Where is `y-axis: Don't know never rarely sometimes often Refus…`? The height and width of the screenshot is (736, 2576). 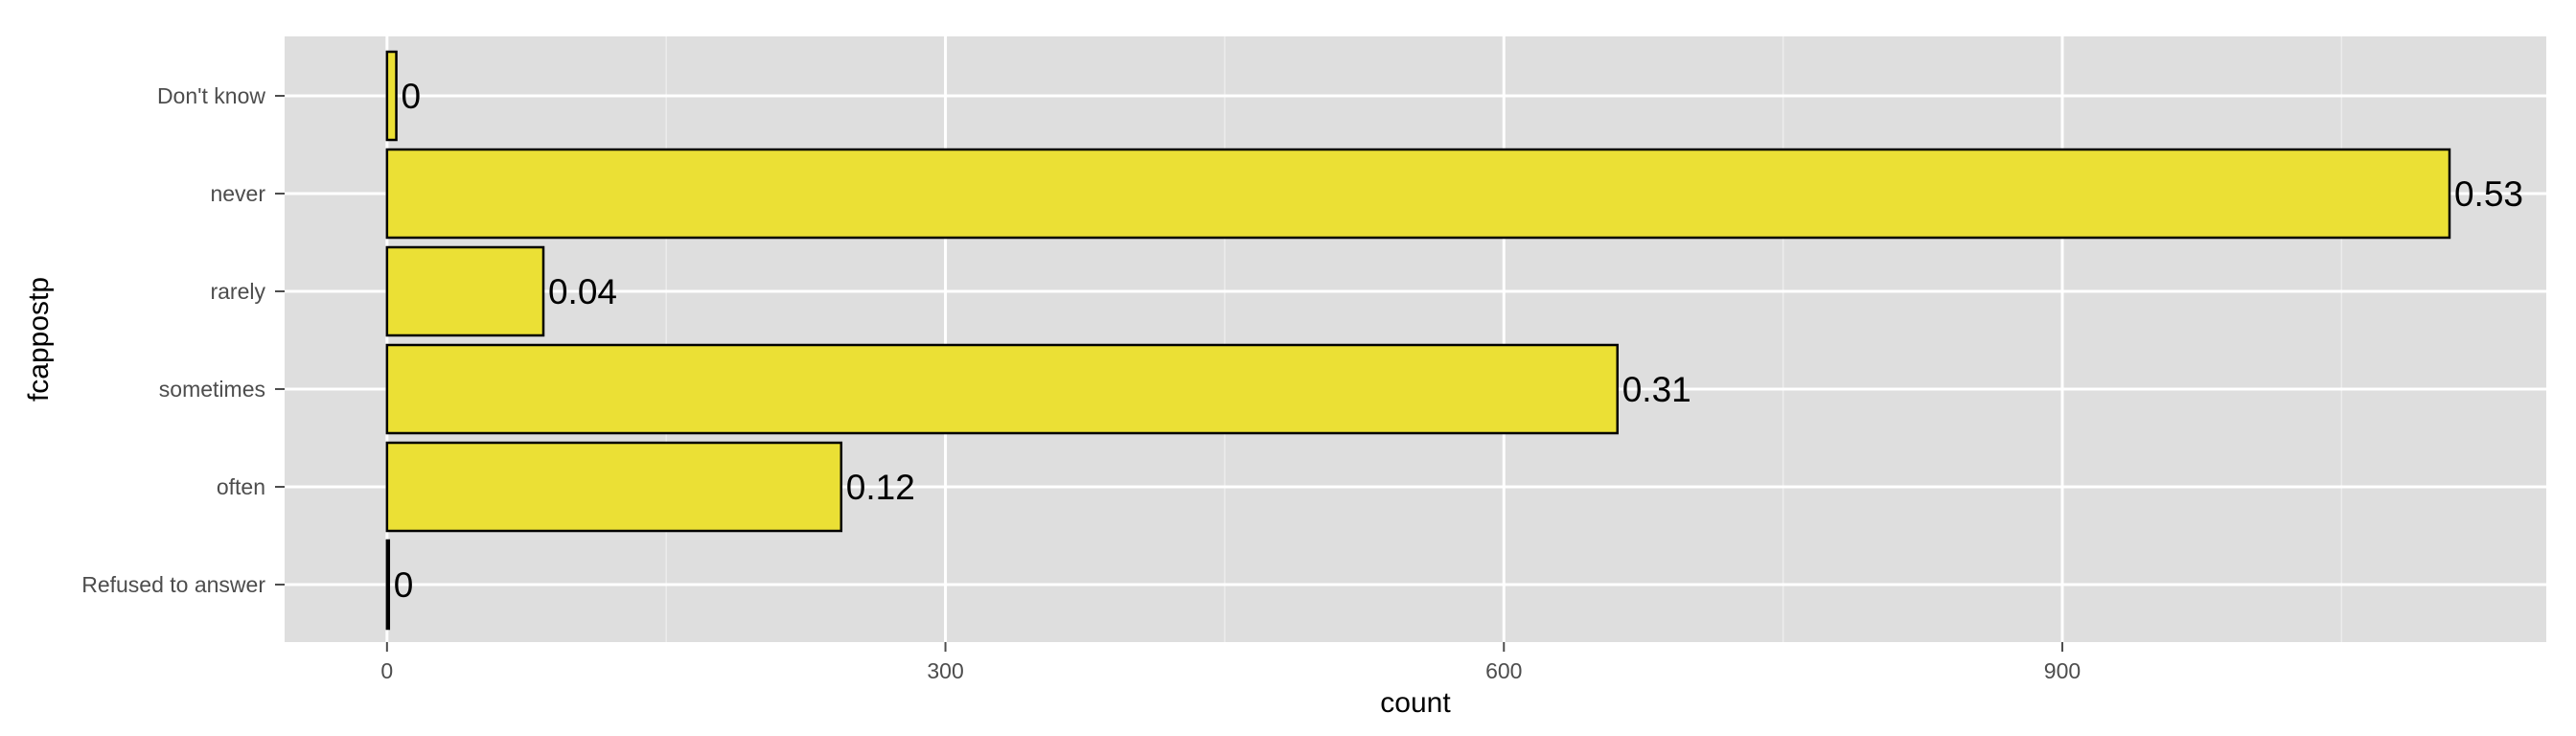
y-axis: Don't know never rarely sometimes often Refus… is located at coordinates (183, 340).